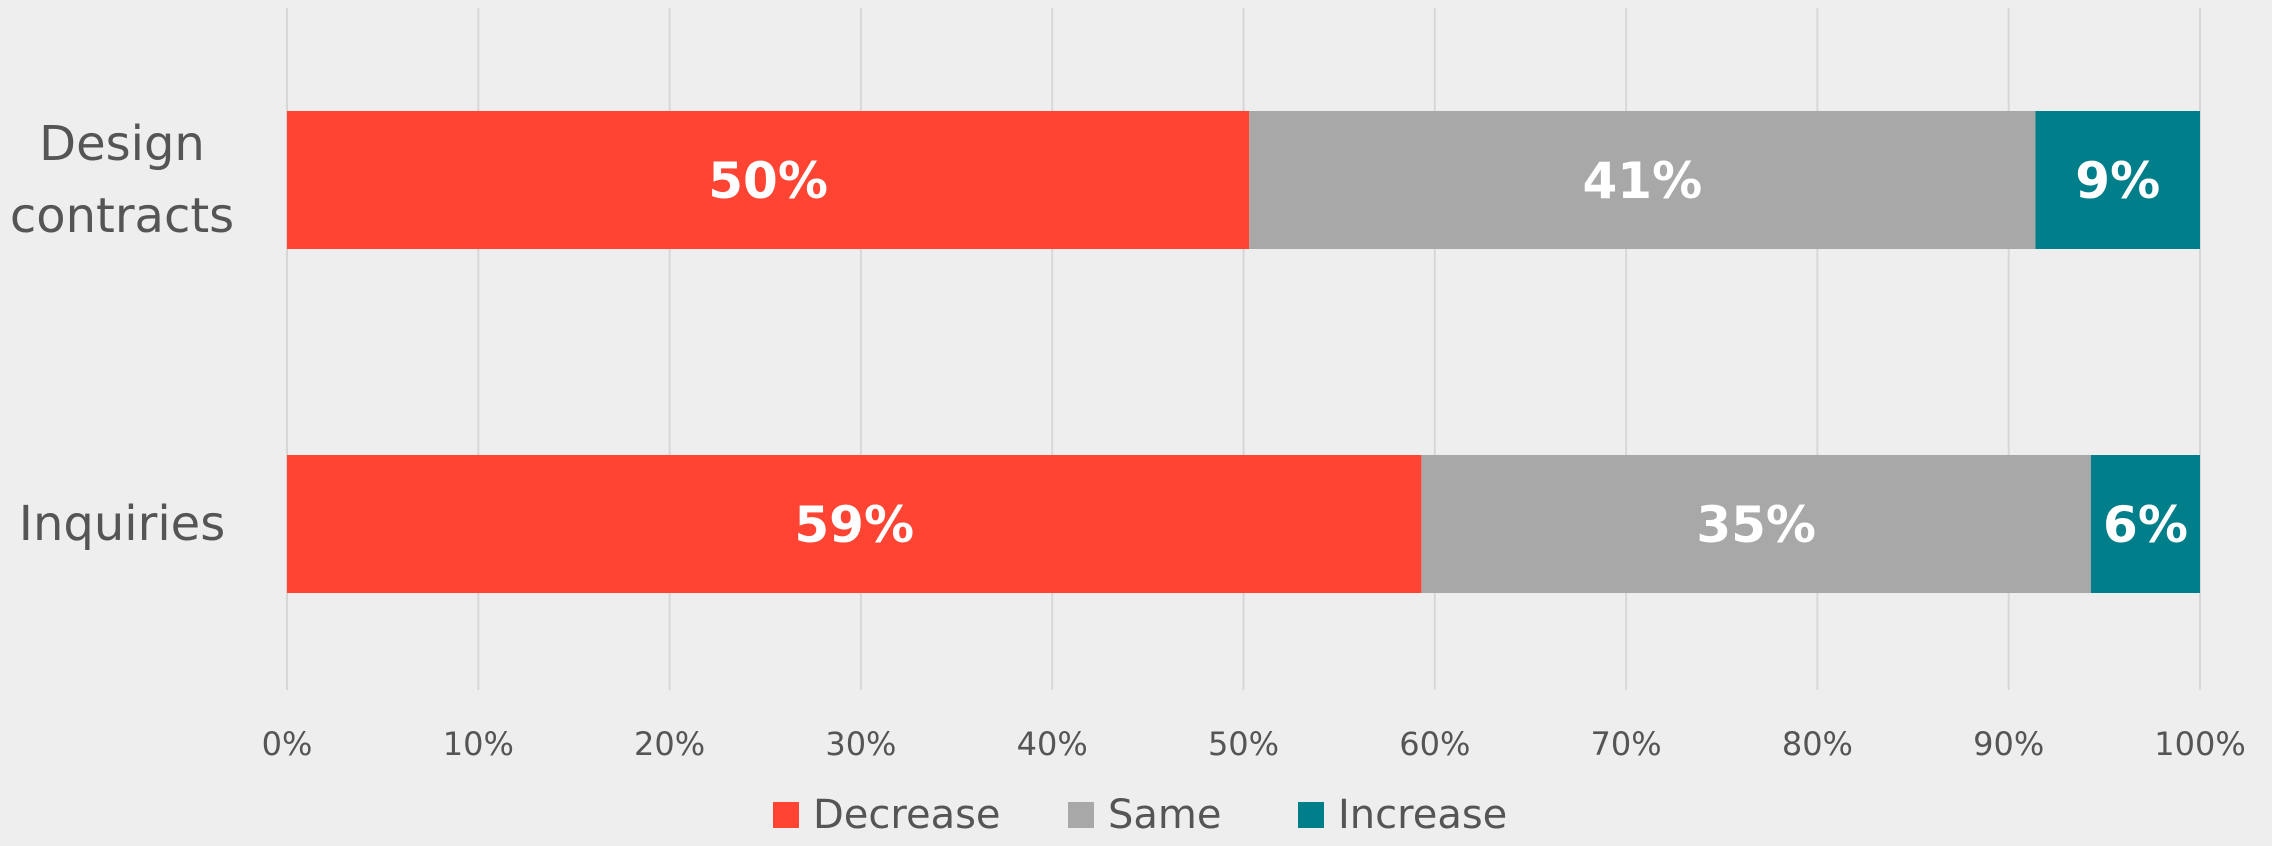  Describe the element at coordinates (2199, 744) in the screenshot. I see `x-tick-label: 100%` at that location.